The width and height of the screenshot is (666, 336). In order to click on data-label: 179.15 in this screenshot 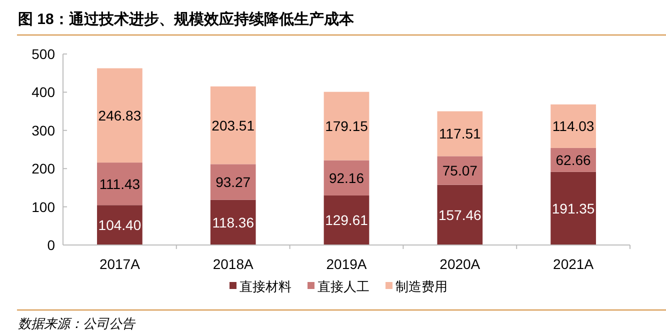, I will do `click(346, 126)`.